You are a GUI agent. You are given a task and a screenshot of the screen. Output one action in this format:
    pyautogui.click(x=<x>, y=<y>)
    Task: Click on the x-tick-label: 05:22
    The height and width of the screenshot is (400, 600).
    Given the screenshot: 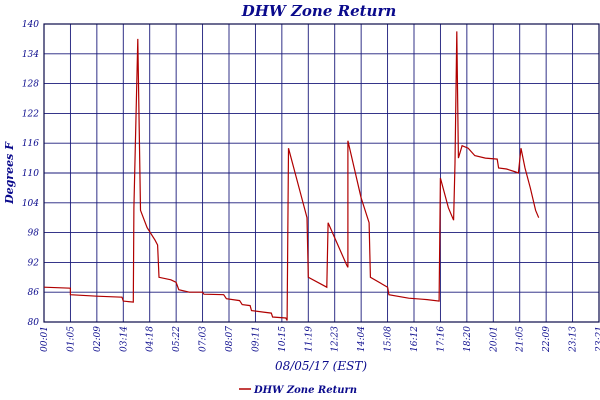 What is the action you would take?
    pyautogui.click(x=177, y=339)
    